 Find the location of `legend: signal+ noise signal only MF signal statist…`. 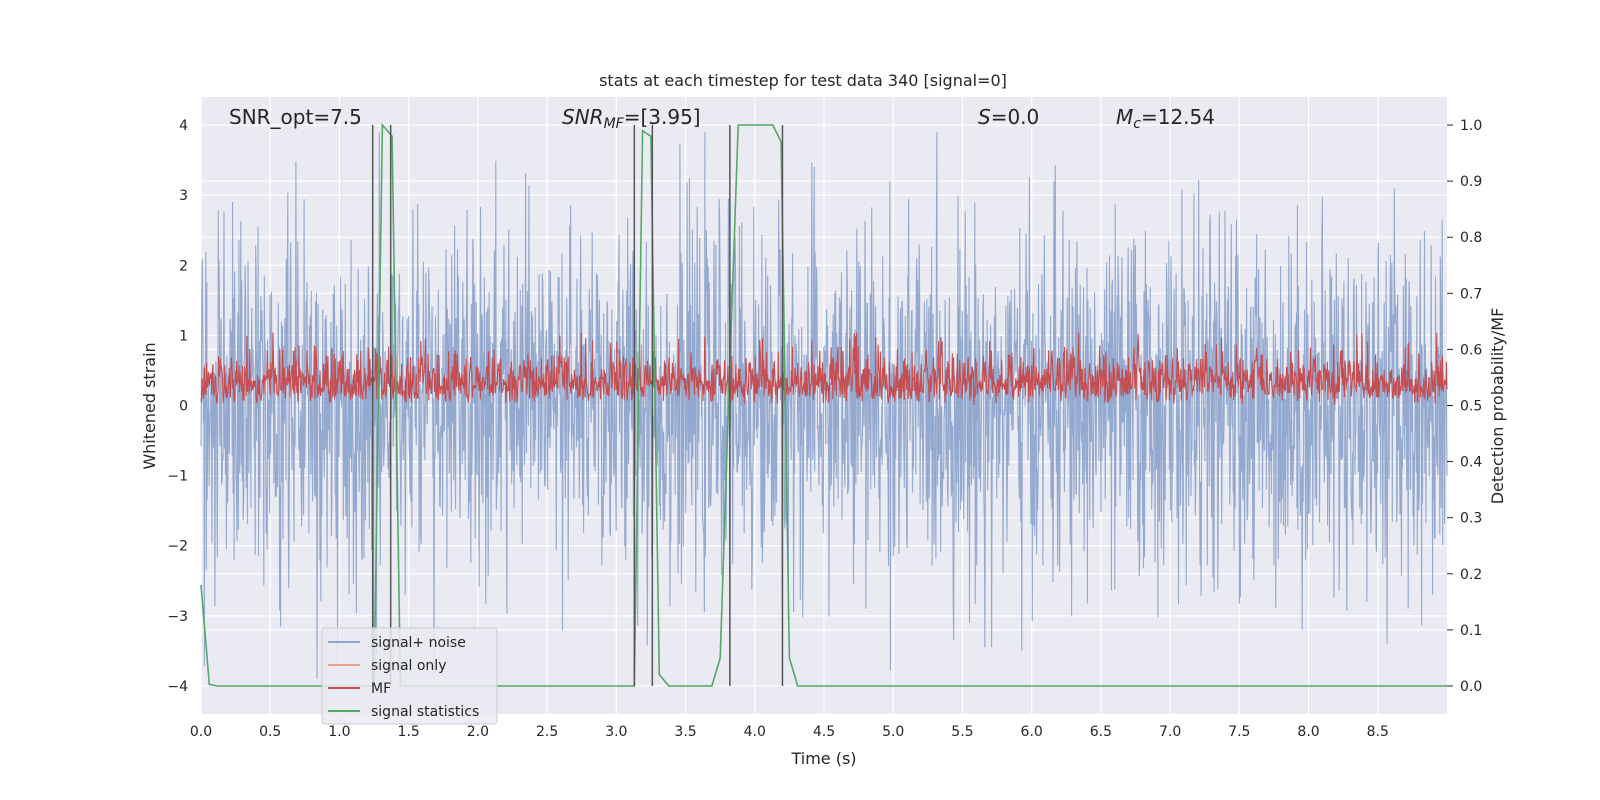

legend: signal+ noise signal only MF signal statist… is located at coordinates (409, 676).